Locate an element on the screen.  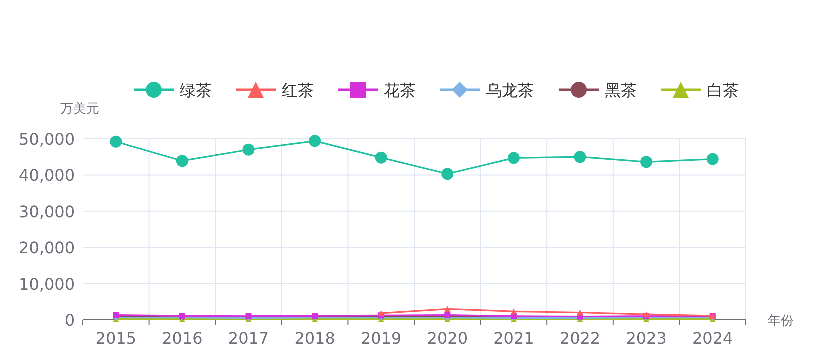
y-axis-title: 万美元 is located at coordinates (80, 109).